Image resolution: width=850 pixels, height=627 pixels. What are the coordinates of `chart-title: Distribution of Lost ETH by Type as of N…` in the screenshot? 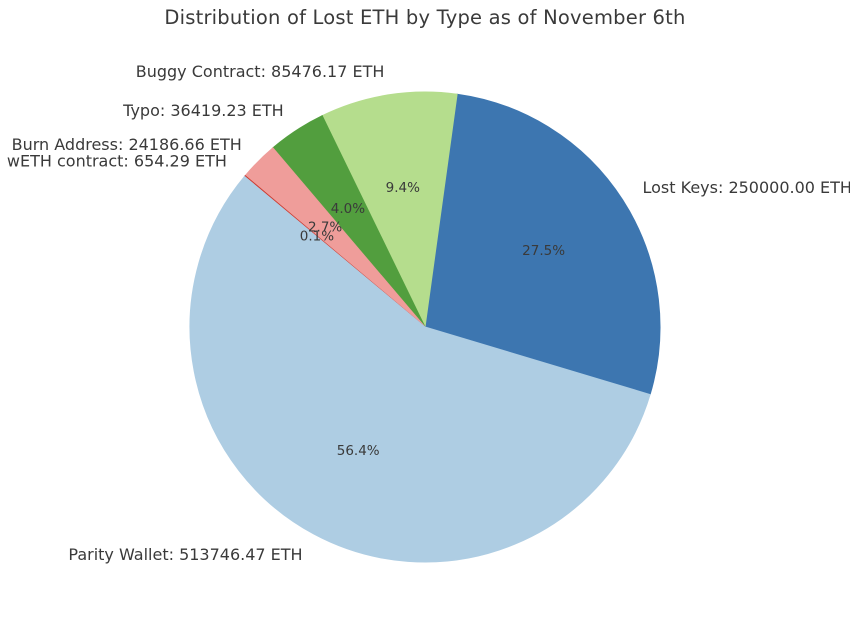 It's located at (425, 17).